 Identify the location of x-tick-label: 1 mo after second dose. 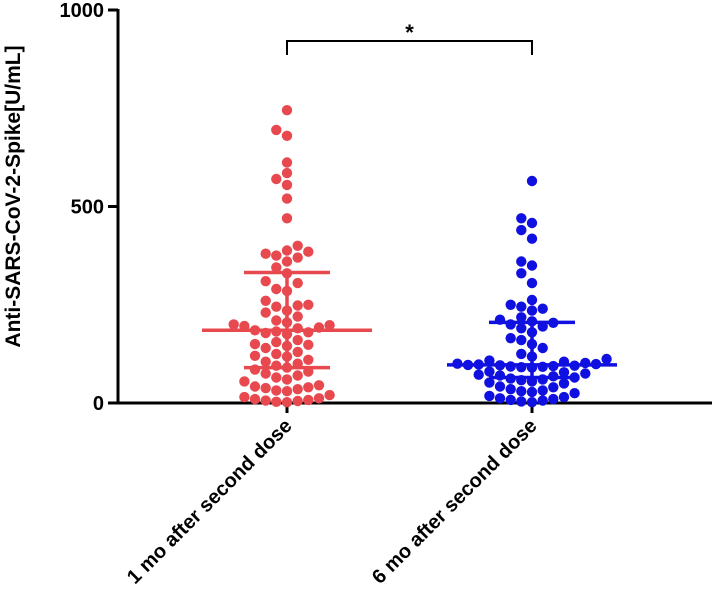
(210, 502).